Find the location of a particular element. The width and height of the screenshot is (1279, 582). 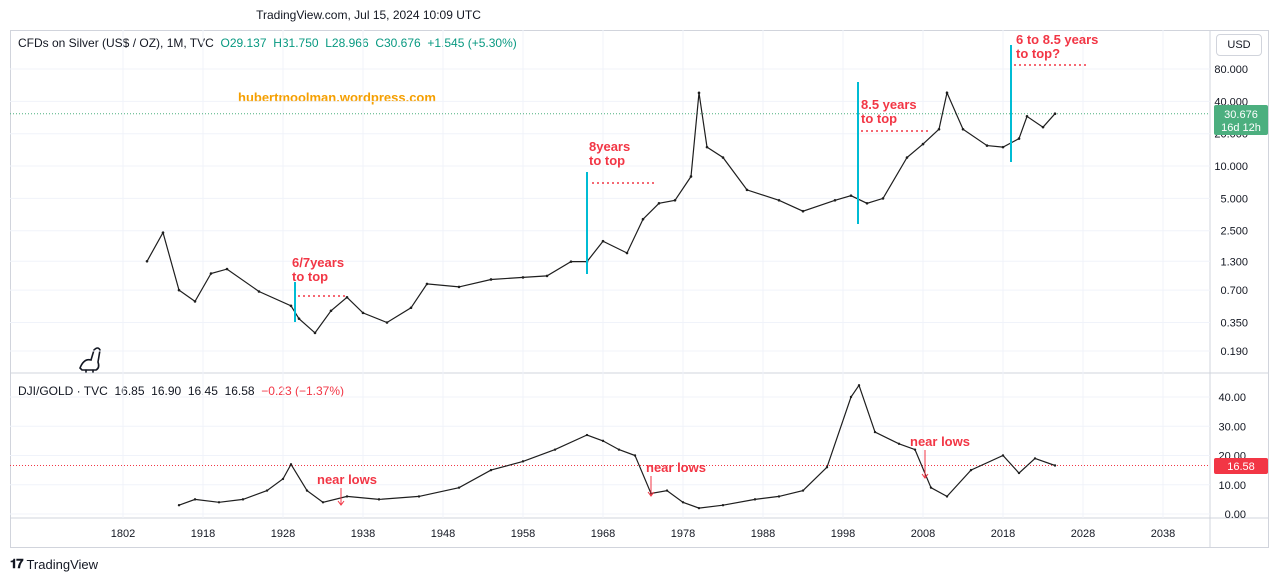

dinosaur-icon is located at coordinates (90, 360).